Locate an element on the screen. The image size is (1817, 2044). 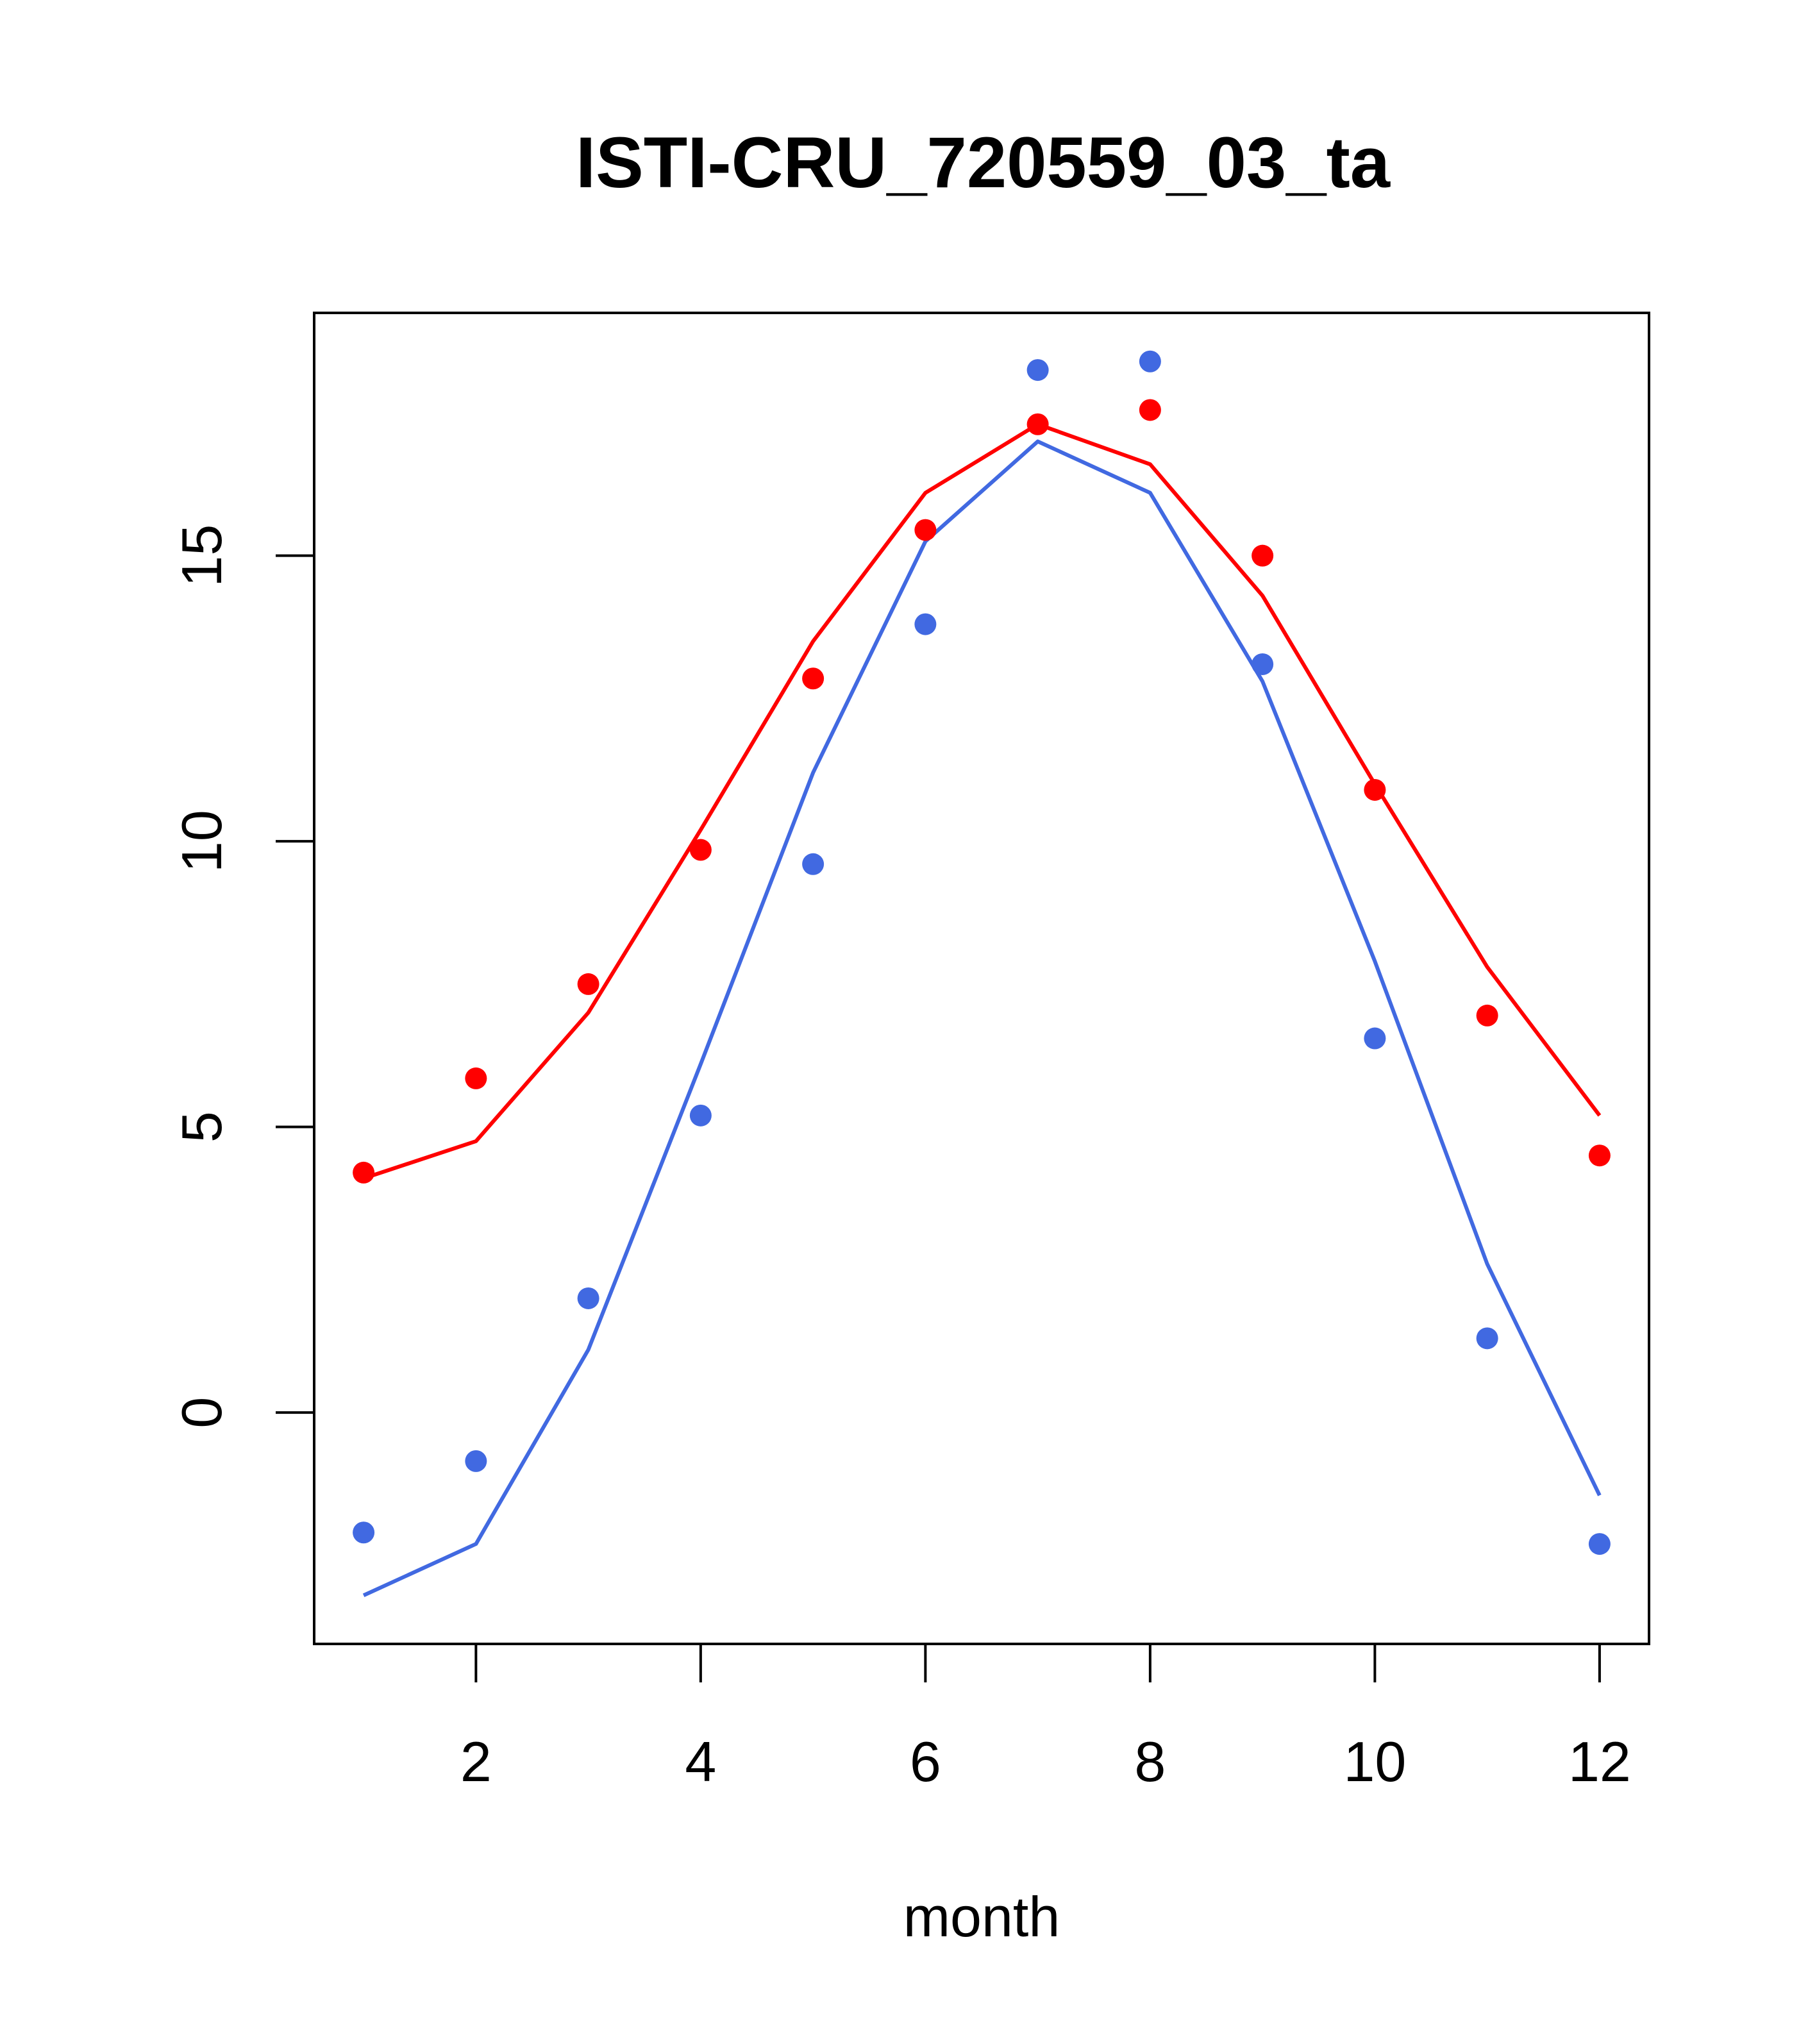
x-tick-label: 2 is located at coordinates (476, 1762).